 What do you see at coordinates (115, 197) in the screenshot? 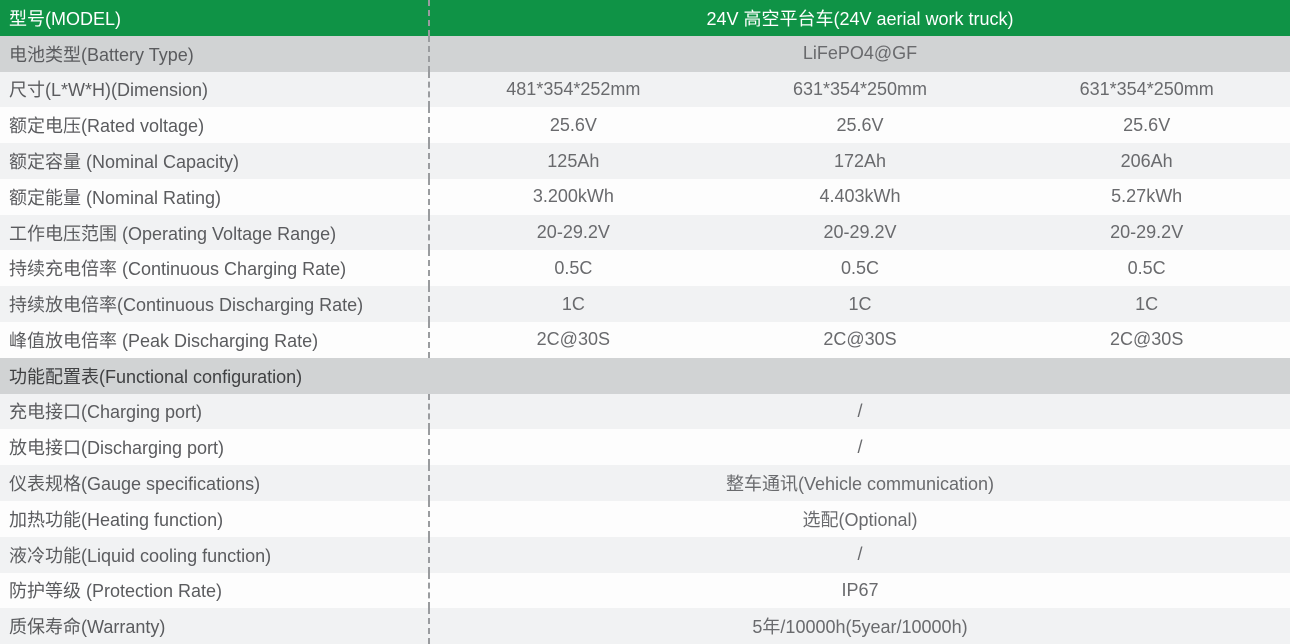
I see `row-label: 额定能量 (Nominal Rating)` at bounding box center [115, 197].